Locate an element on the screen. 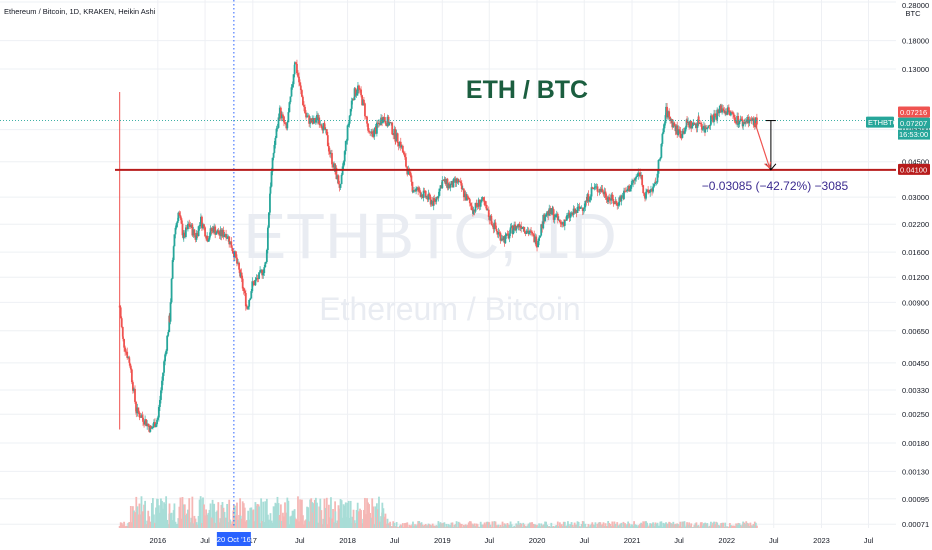  y-tick-label: 0.02200 is located at coordinates (915, 224).